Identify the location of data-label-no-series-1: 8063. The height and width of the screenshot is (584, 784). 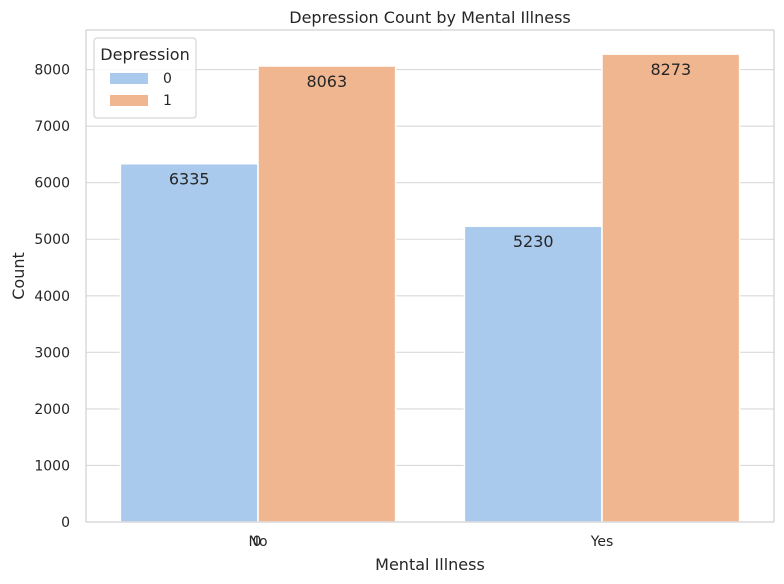
(326, 81).